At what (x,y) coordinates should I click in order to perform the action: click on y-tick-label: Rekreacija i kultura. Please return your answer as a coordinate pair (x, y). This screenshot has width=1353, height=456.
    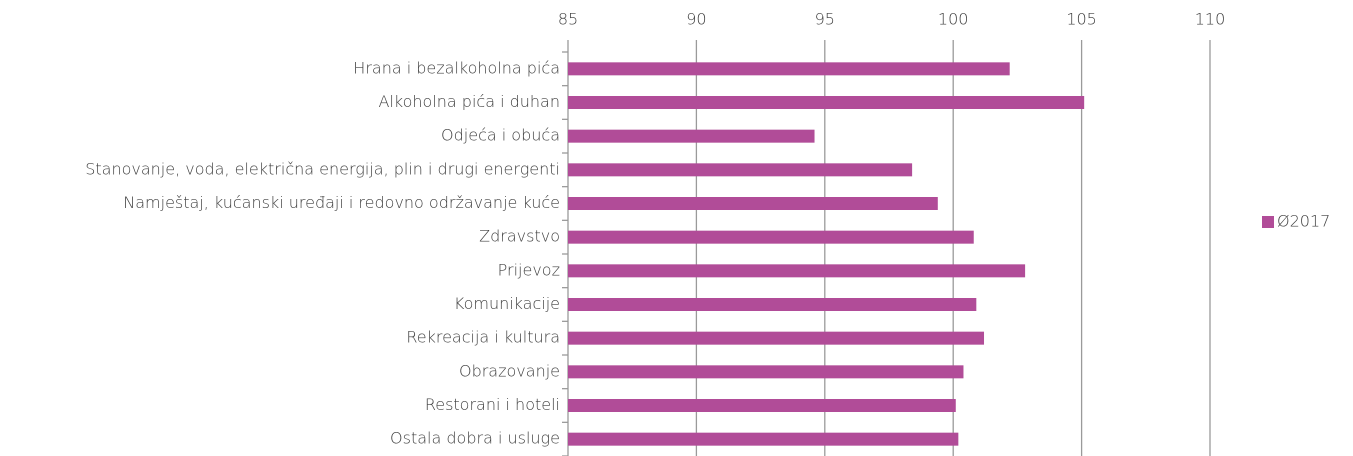
    Looking at the image, I should click on (483, 337).